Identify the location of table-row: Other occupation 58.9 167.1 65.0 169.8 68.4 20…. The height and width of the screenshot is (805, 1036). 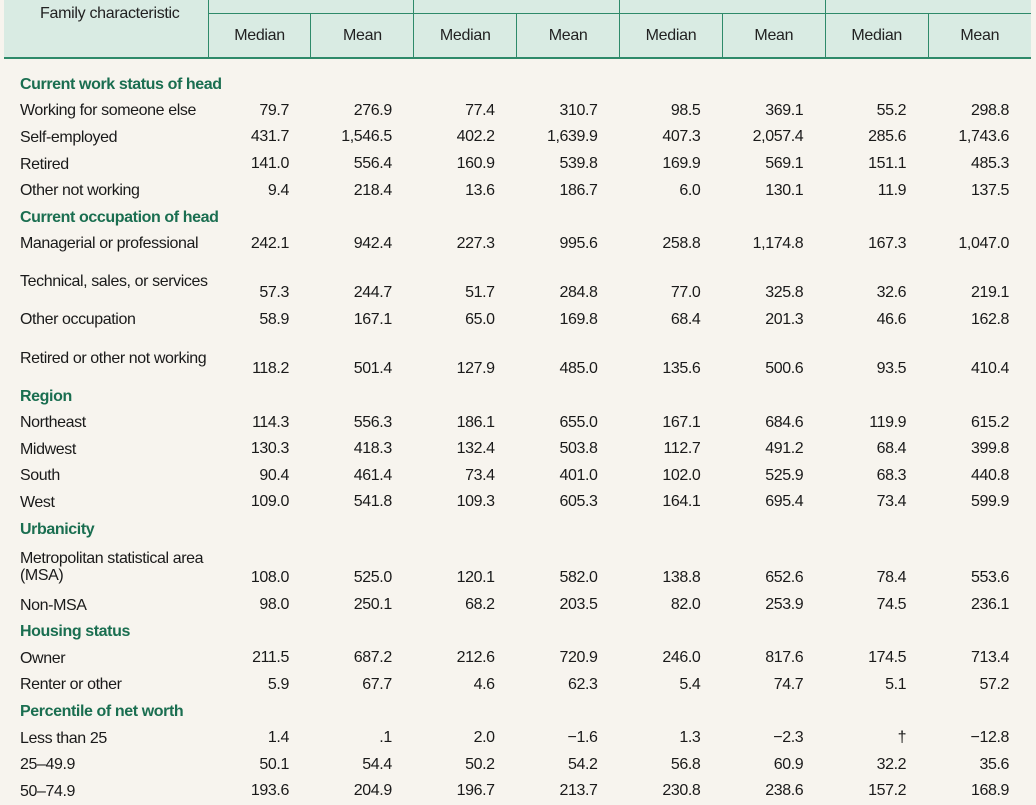
(517, 320).